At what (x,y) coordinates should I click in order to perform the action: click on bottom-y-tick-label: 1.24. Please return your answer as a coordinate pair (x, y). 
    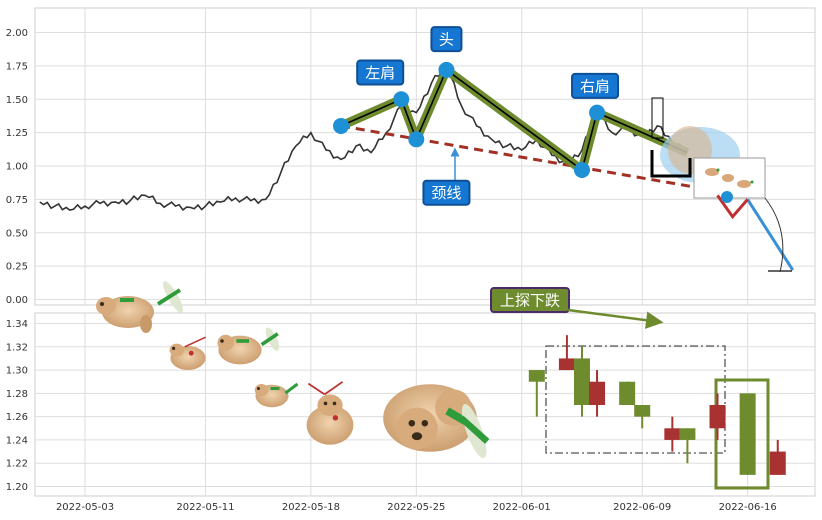
    Looking at the image, I should click on (17, 440).